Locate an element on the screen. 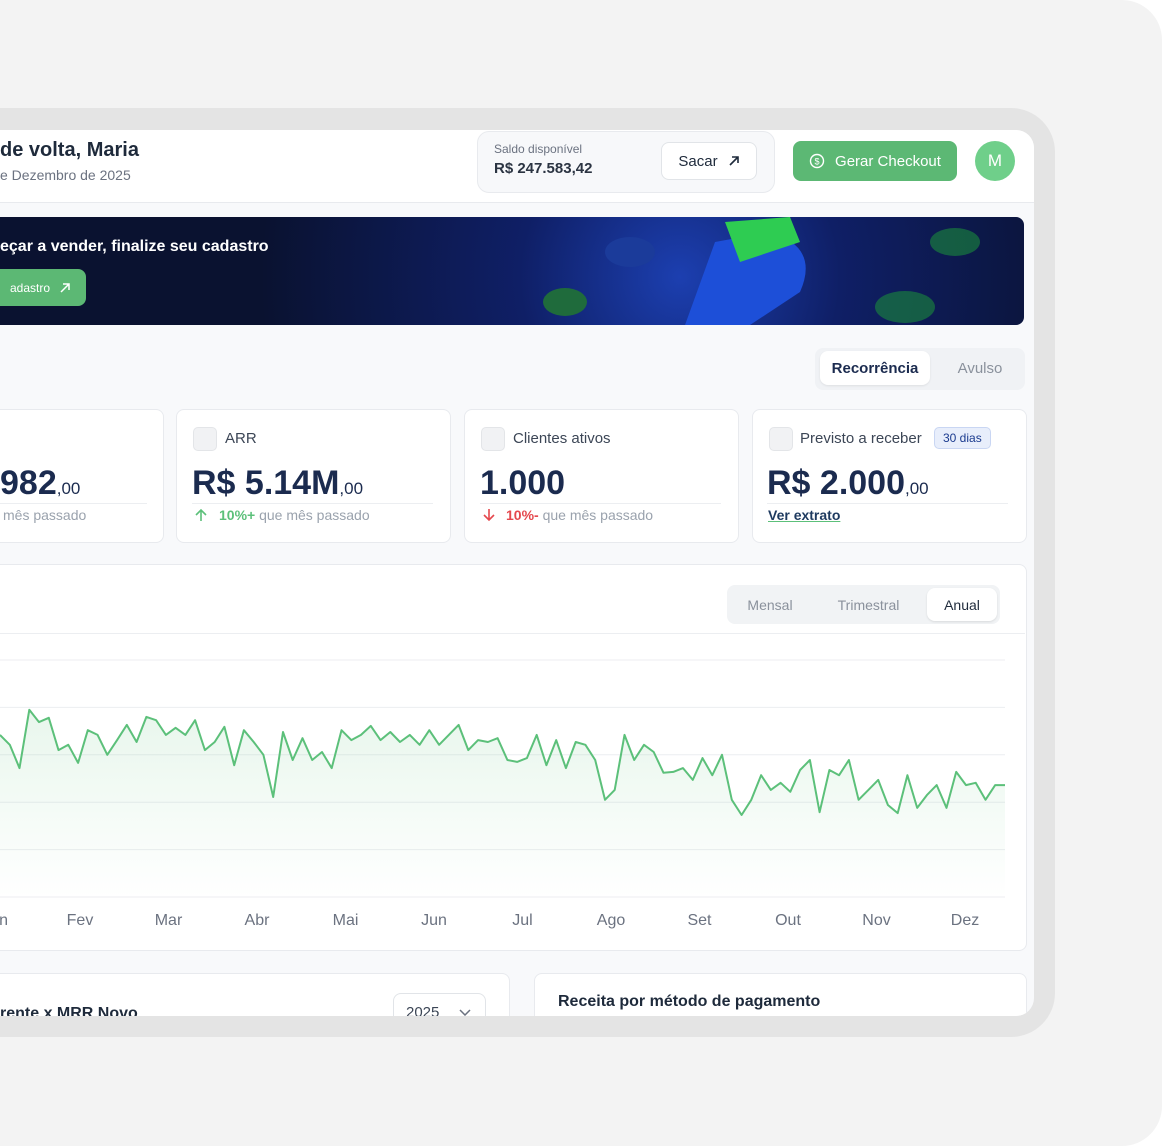 The image size is (1162, 1146). x-tick-label: Dez is located at coordinates (965, 920).